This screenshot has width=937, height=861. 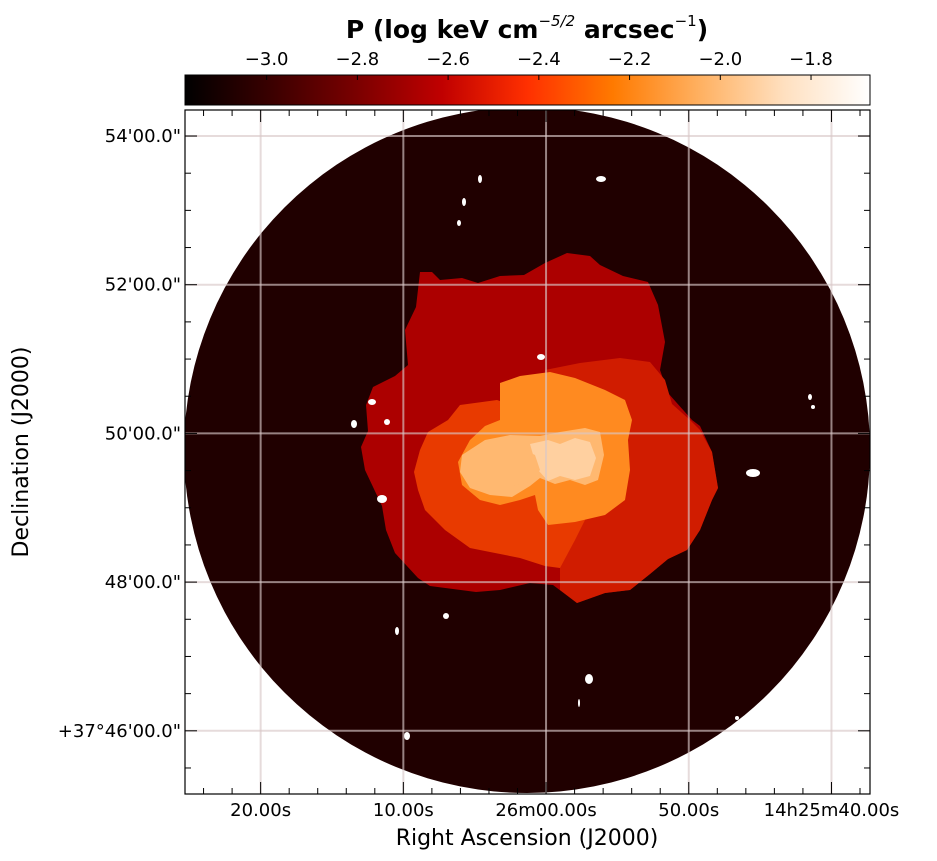 What do you see at coordinates (403, 810) in the screenshot?
I see `x-tick-label: 10.00s` at bounding box center [403, 810].